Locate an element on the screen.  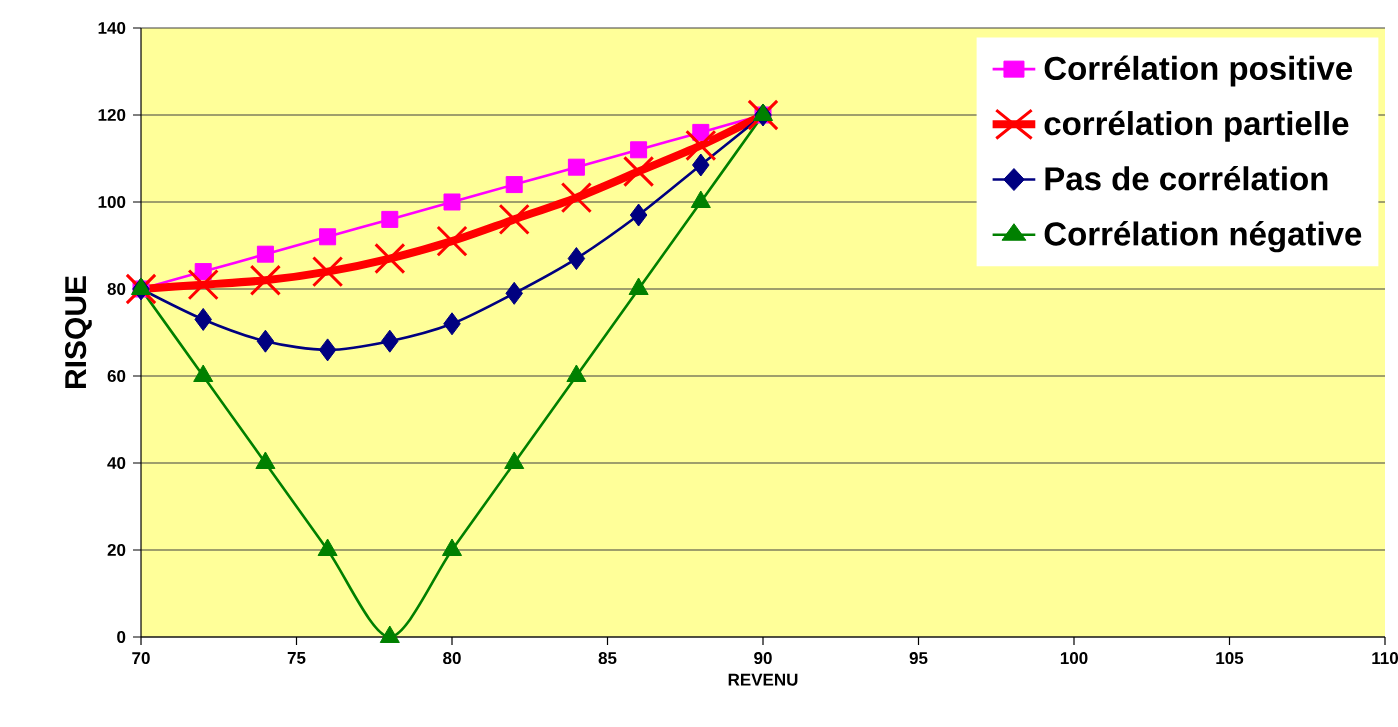
legend-label: Pas de corrélation is located at coordinates (1186, 178).